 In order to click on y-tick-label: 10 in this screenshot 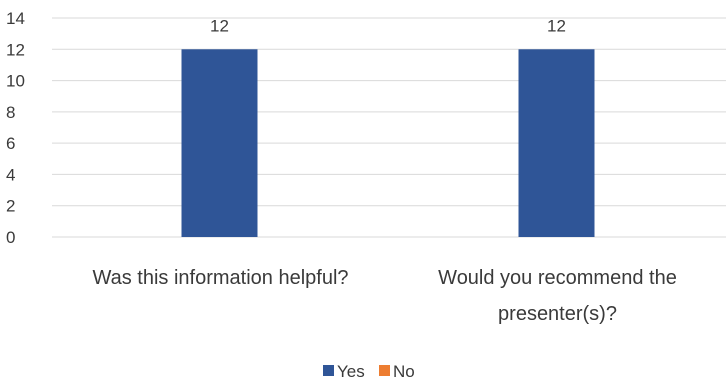, I will do `click(15, 81)`.